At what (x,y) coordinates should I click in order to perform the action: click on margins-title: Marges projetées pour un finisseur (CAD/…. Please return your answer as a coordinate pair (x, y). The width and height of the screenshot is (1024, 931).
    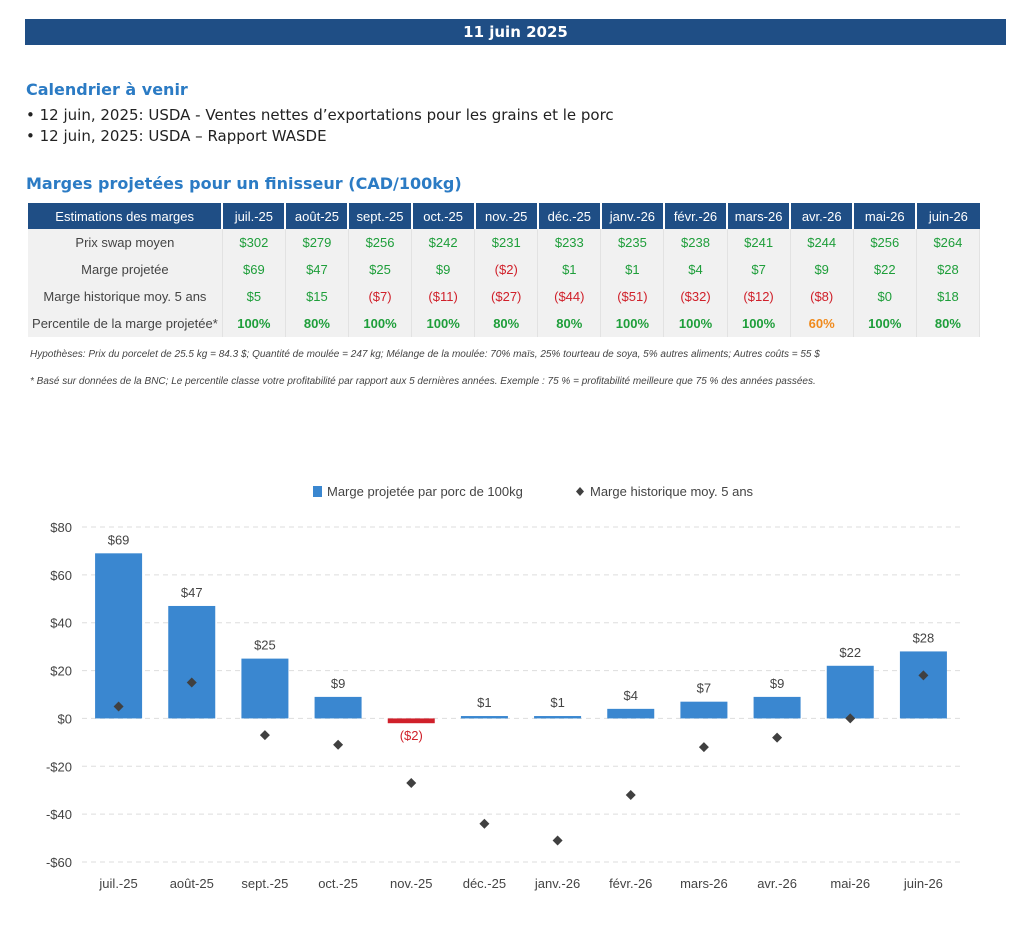
    Looking at the image, I should click on (244, 183).